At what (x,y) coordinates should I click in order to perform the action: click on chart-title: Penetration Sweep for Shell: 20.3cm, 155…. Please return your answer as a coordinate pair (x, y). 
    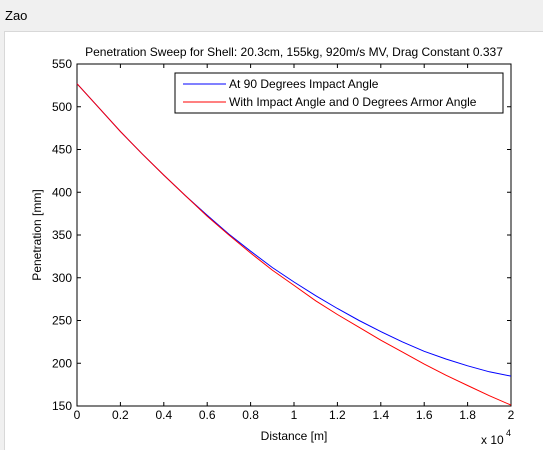
    Looking at the image, I should click on (294, 52).